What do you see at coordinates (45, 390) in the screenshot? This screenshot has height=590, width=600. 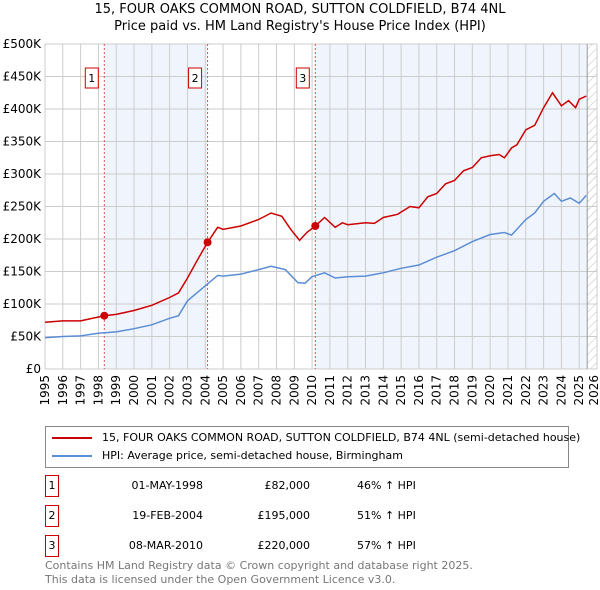 I see `x-tick-label: 1995` at bounding box center [45, 390].